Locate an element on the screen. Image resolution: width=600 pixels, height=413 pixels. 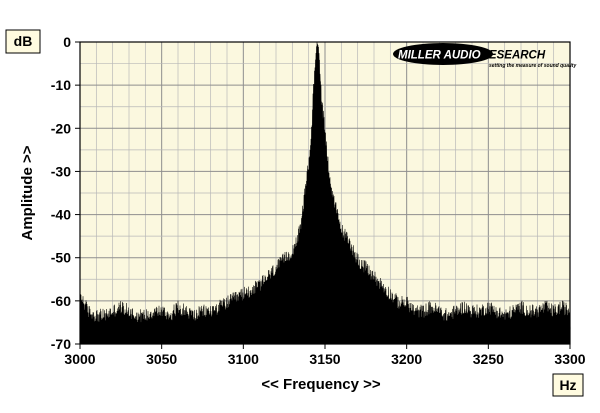
x-tick-label: 3000 is located at coordinates (79, 359).